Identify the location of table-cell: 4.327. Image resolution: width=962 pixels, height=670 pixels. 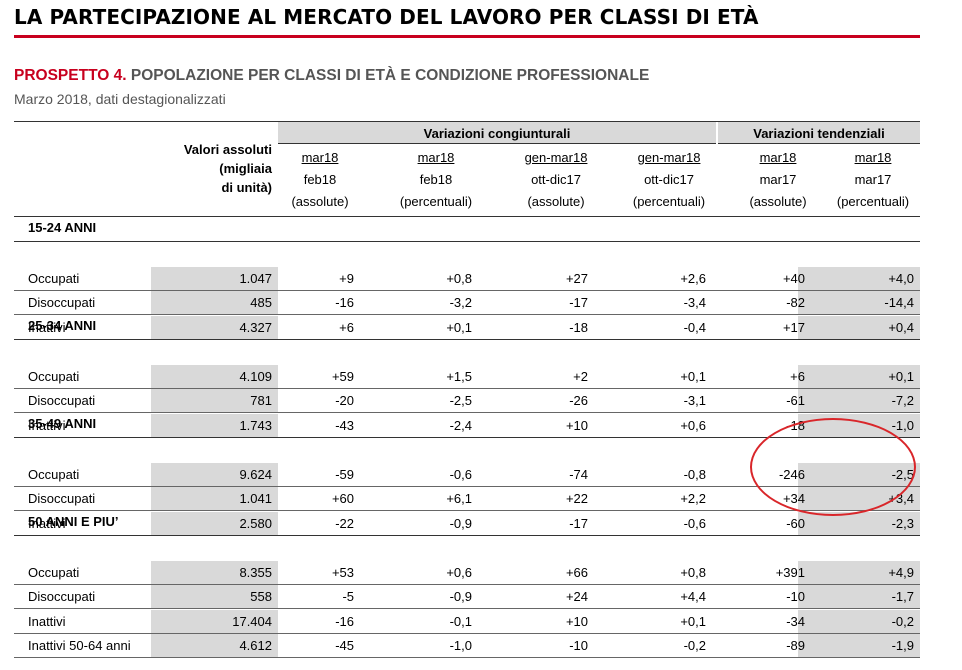
(255, 327).